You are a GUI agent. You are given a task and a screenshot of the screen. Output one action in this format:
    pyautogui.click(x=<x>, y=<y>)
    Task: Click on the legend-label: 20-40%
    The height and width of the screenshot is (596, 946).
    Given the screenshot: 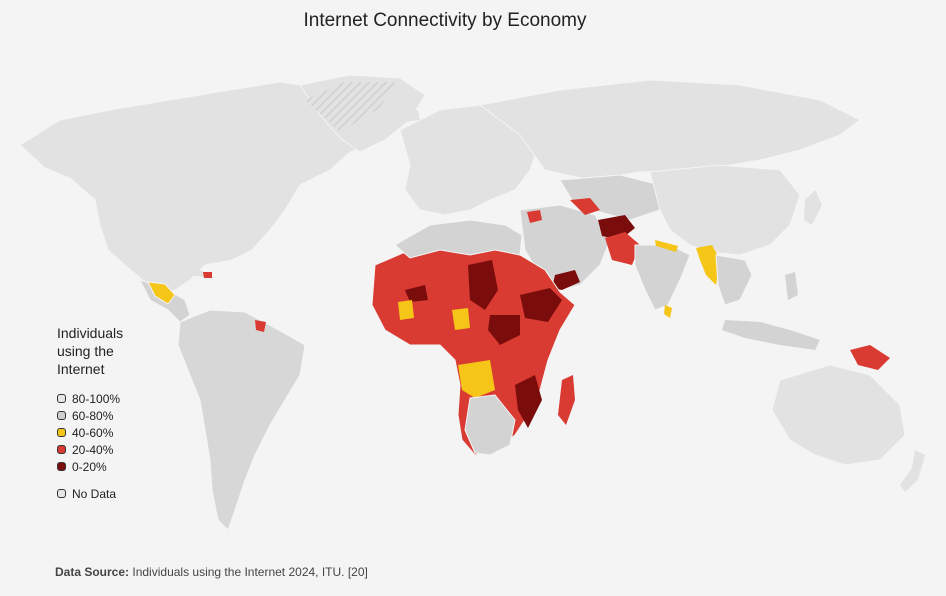 What is the action you would take?
    pyautogui.click(x=93, y=449)
    